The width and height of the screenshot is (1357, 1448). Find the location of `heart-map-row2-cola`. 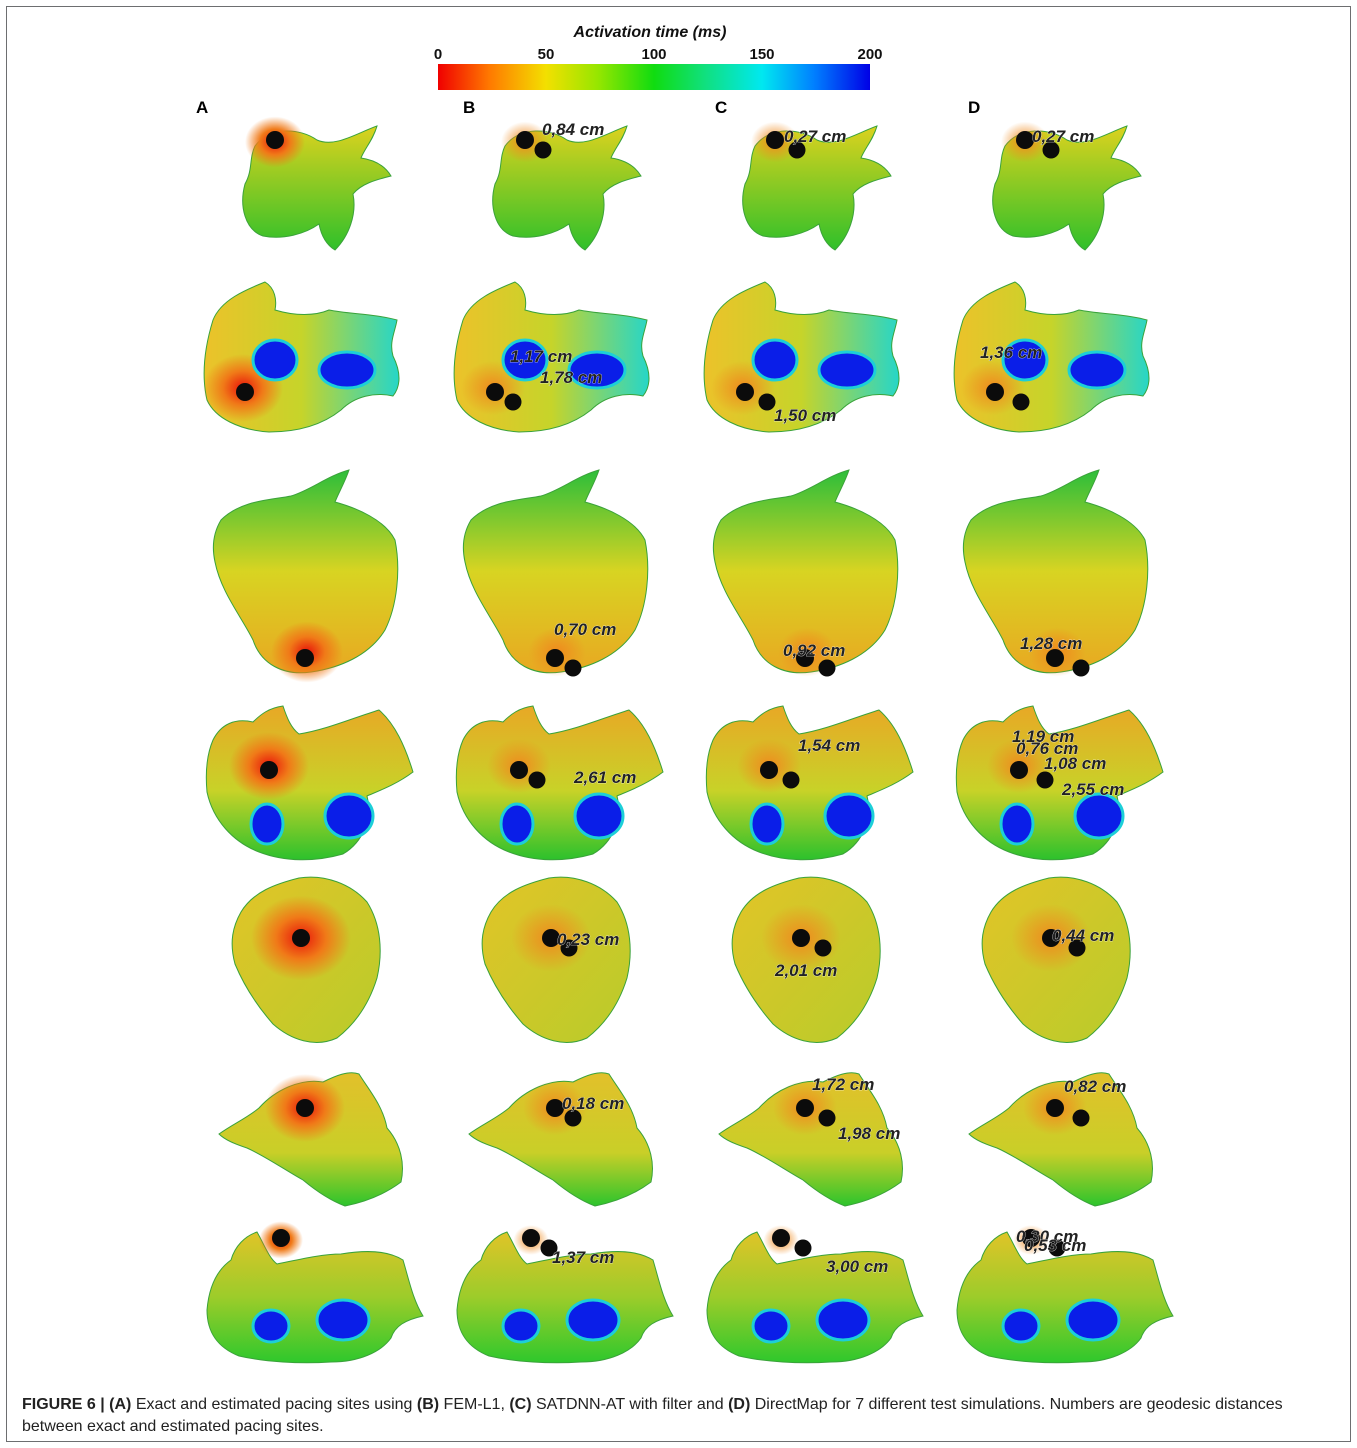

heart-map-row2-cola is located at coordinates (301, 357).